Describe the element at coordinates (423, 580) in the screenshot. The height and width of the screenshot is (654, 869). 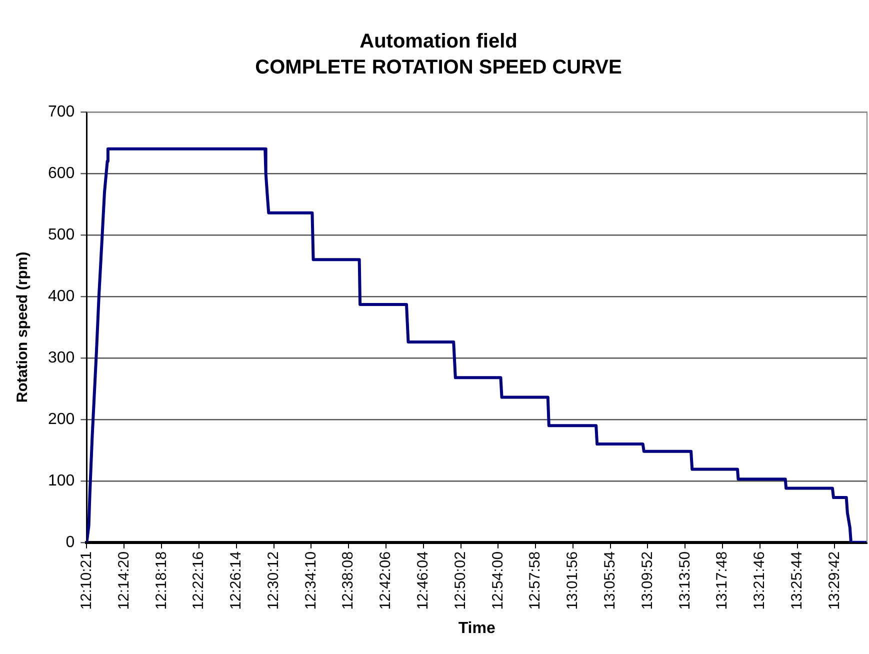
I see `x-tick-label: 12:46:04` at that location.